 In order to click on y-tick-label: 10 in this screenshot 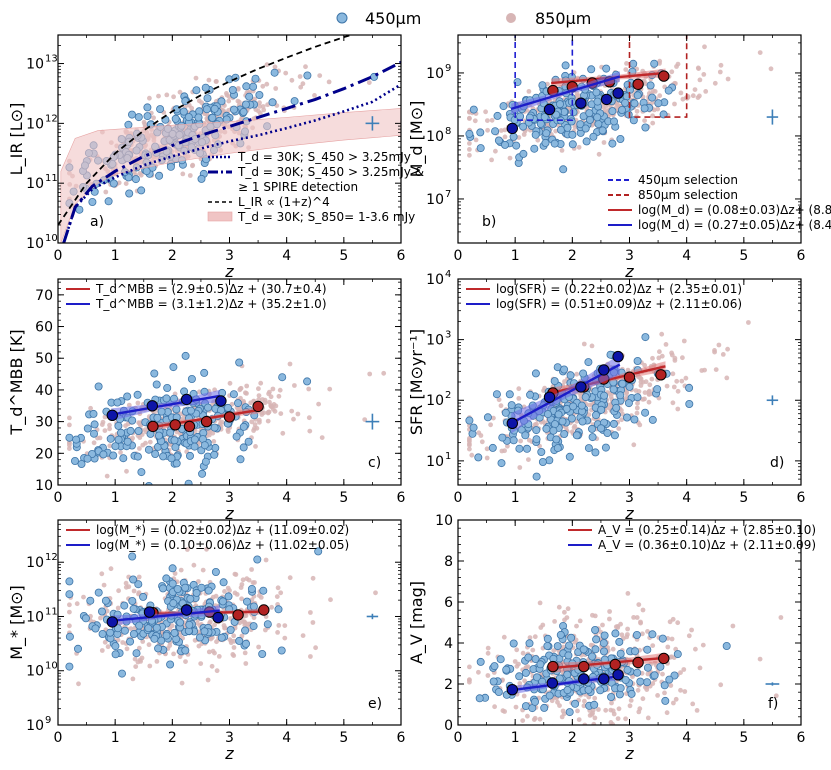, I will do `click(435, 280)`.